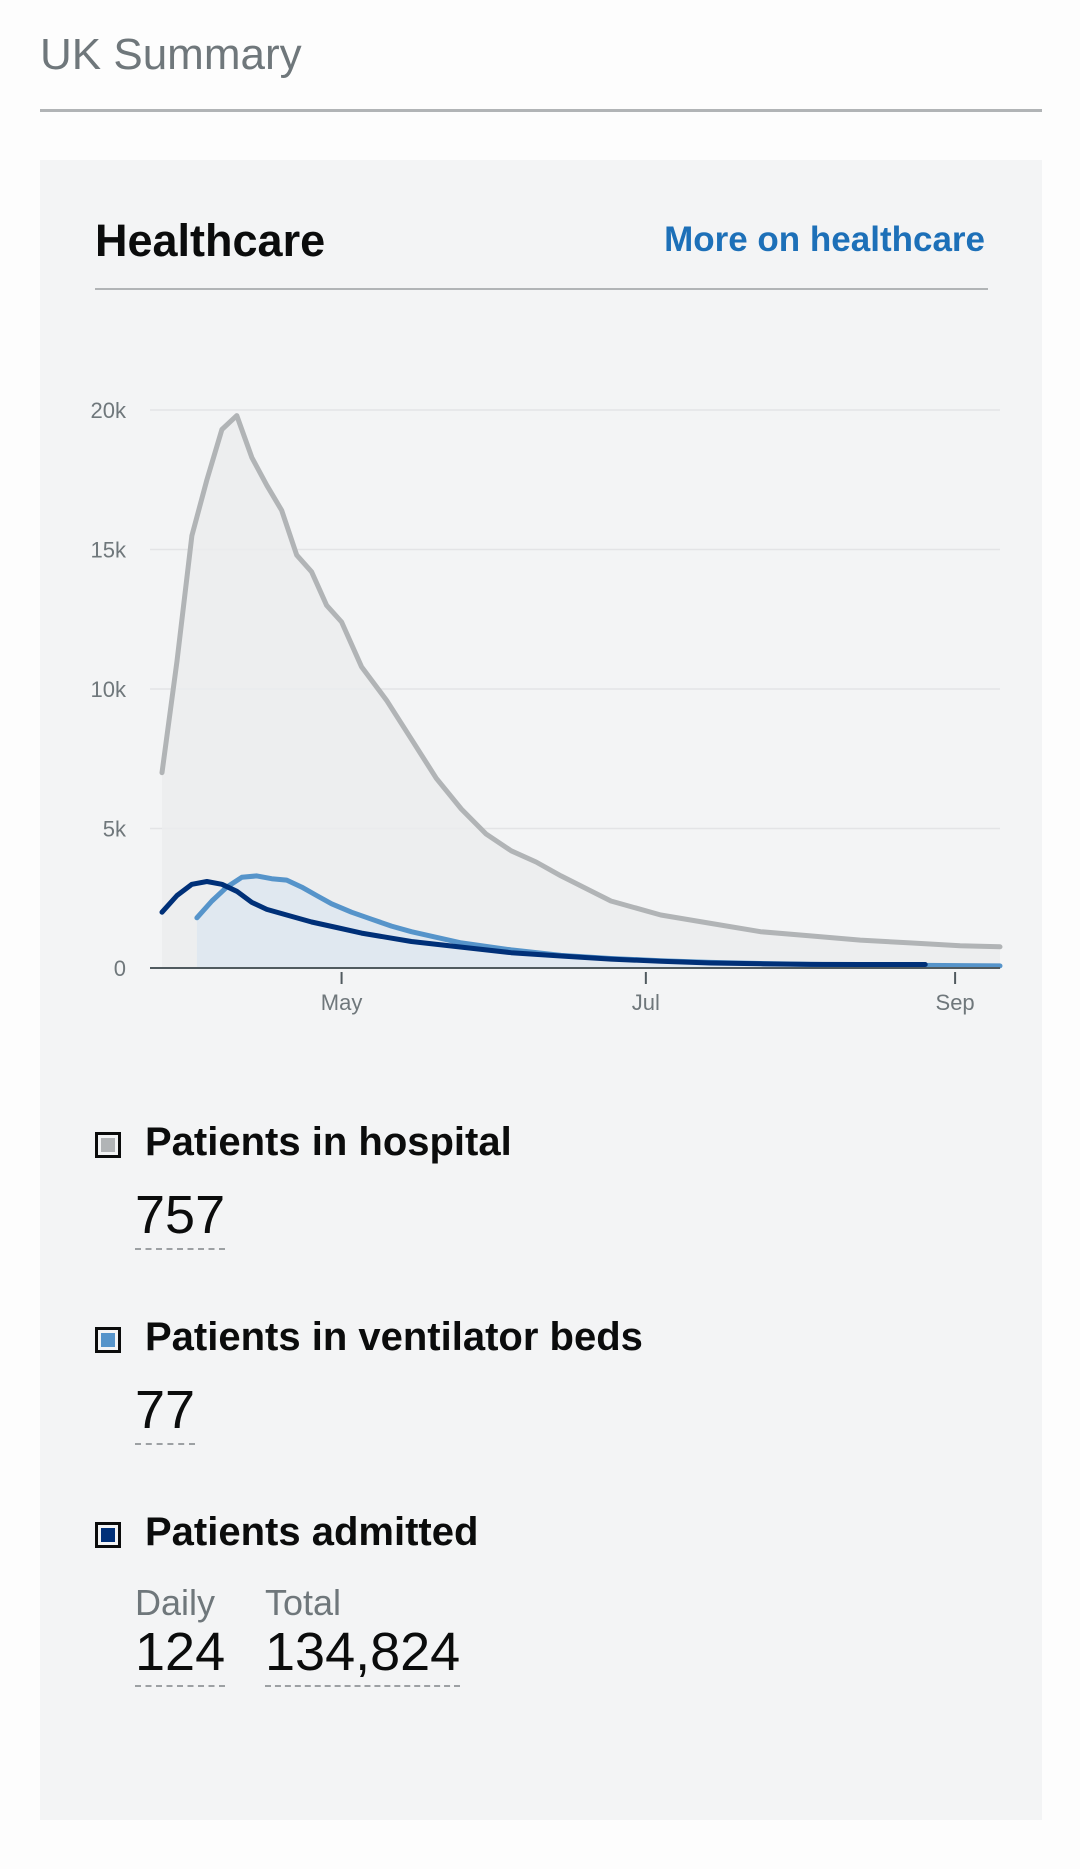 Image resolution: width=1080 pixels, height=1869 pixels. What do you see at coordinates (328, 1142) in the screenshot?
I see `metric-label: Patients in hospital` at bounding box center [328, 1142].